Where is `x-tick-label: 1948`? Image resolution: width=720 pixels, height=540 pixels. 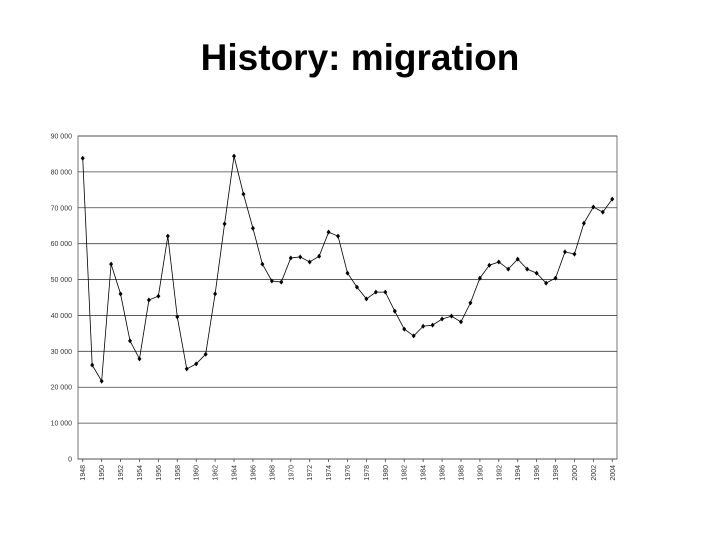 x-tick-label: 1948 is located at coordinates (83, 473).